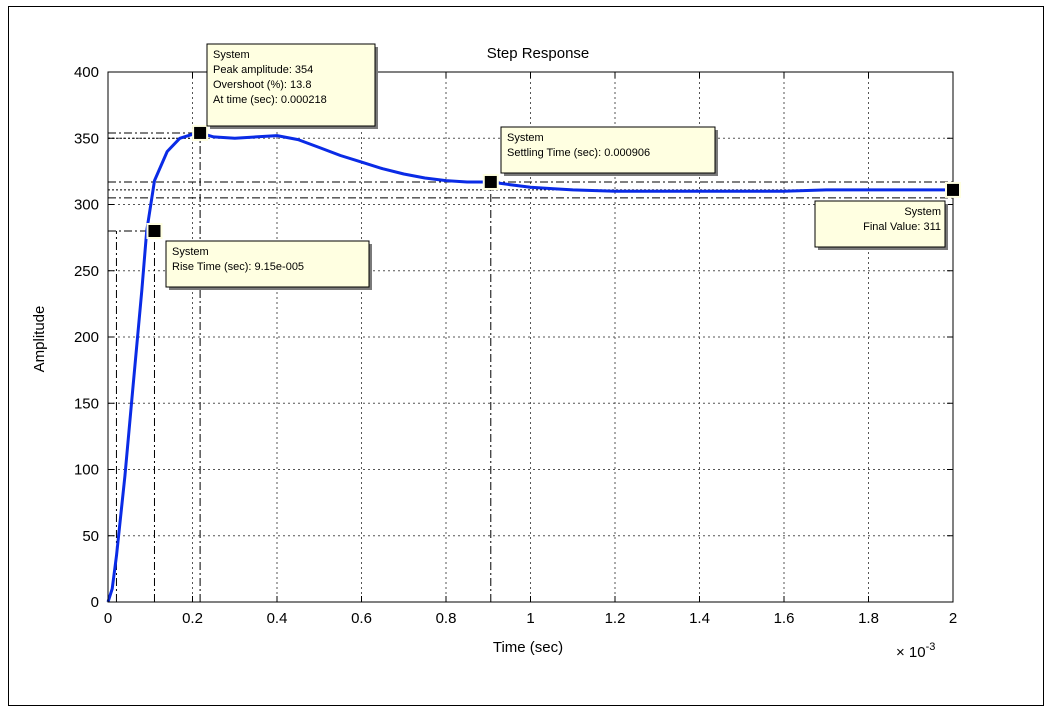  Describe the element at coordinates (200, 133) in the screenshot. I see `marker-peak` at that location.